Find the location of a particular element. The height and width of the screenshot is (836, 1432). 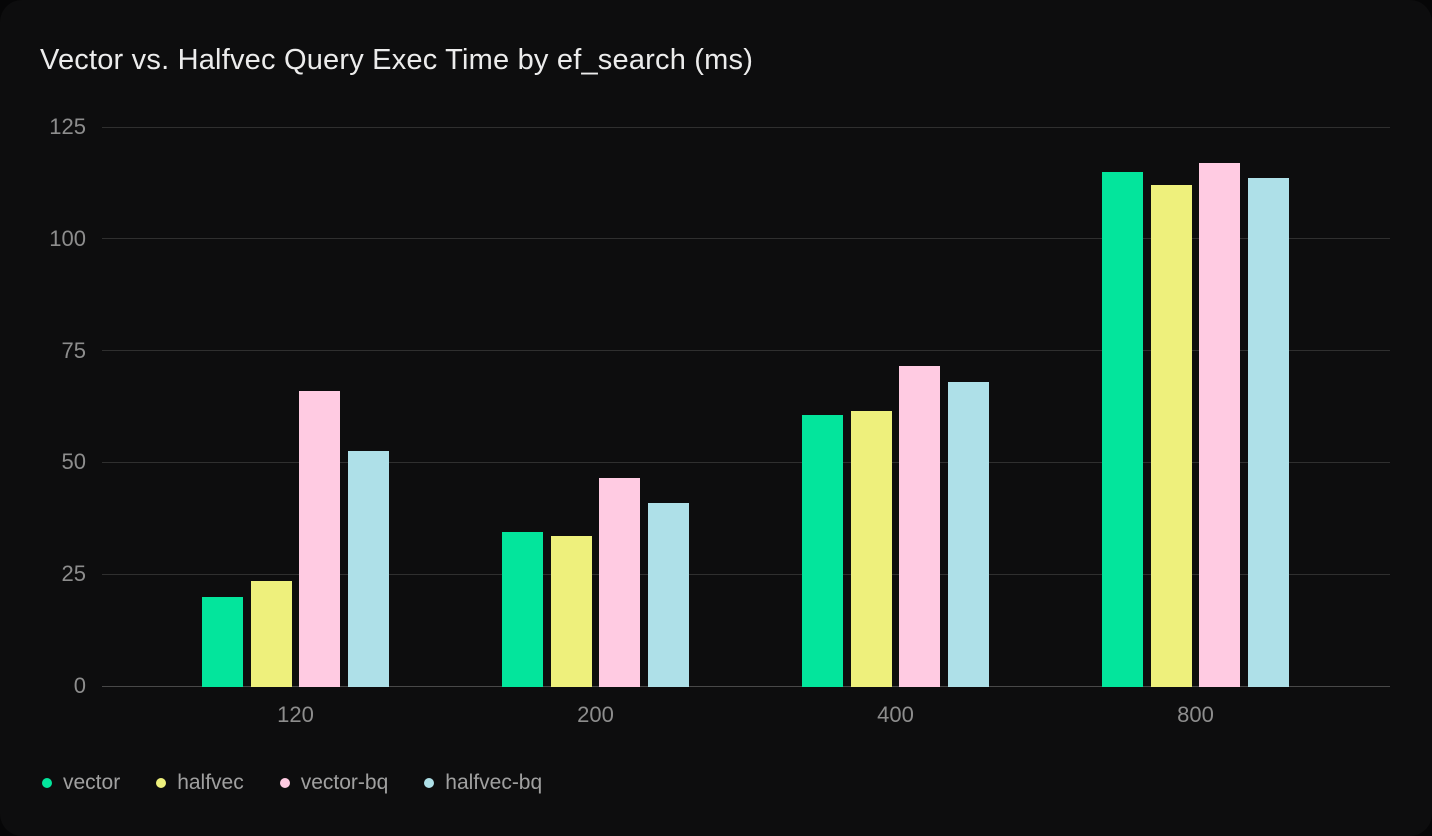

legend-dot-halfvec-bq is located at coordinates (429, 783).